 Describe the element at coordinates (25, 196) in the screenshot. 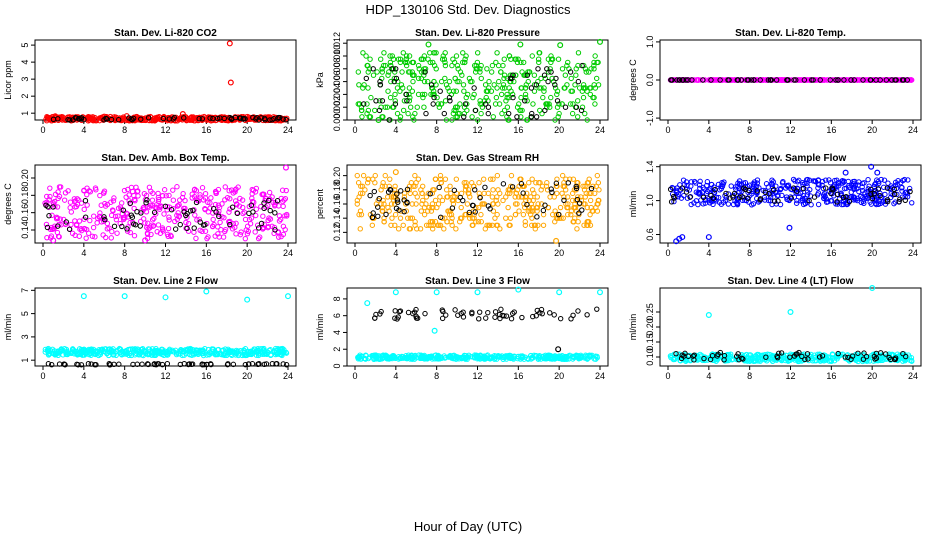

I see `y-tick-label: 0.18` at that location.